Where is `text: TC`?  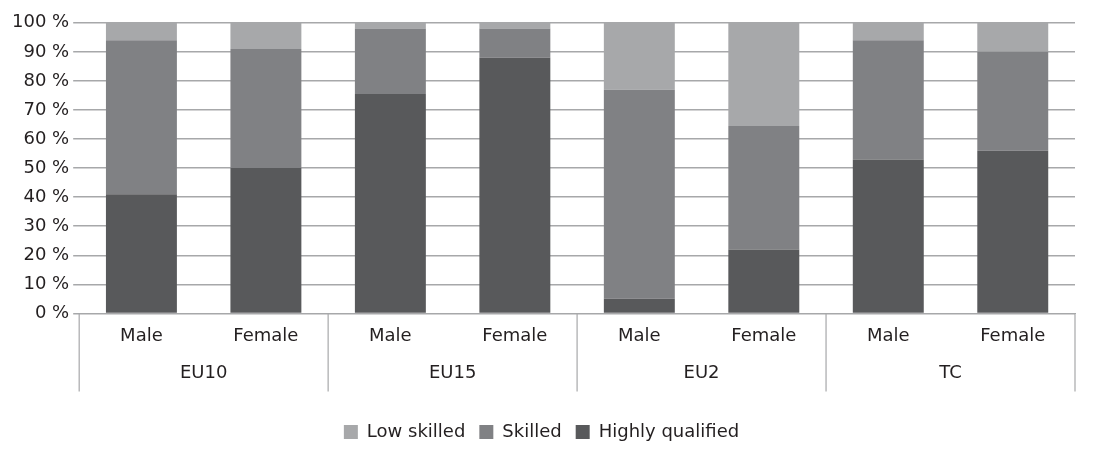 text: TC is located at coordinates (950, 372).